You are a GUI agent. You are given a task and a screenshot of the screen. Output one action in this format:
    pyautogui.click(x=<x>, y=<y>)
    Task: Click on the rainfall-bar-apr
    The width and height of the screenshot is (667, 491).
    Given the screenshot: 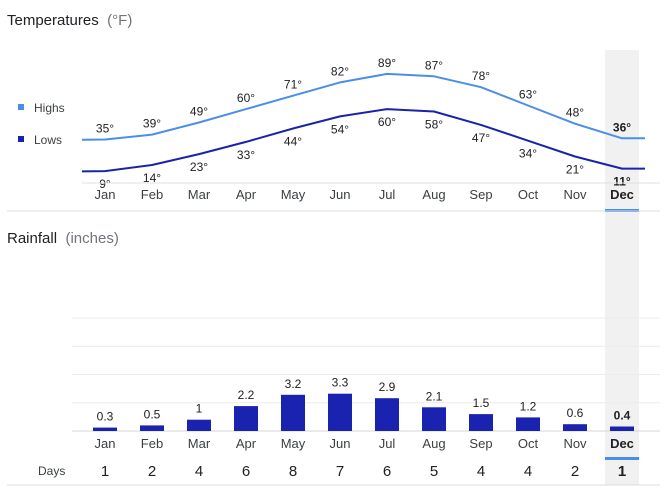 What is the action you would take?
    pyautogui.click(x=246, y=418)
    